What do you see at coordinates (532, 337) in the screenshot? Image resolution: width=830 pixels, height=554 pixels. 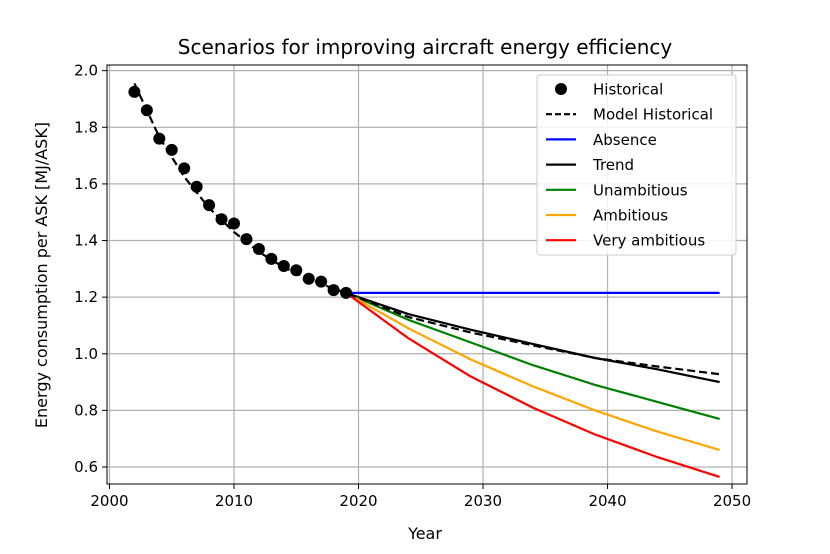 I see `series-line-trend` at bounding box center [532, 337].